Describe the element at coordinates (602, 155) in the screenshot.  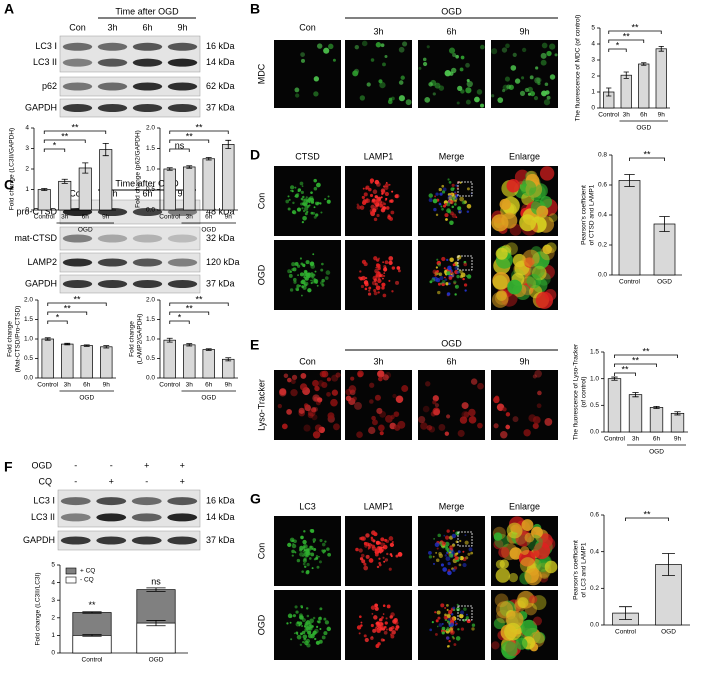
I see `y-tick-label: 0.8` at that location.